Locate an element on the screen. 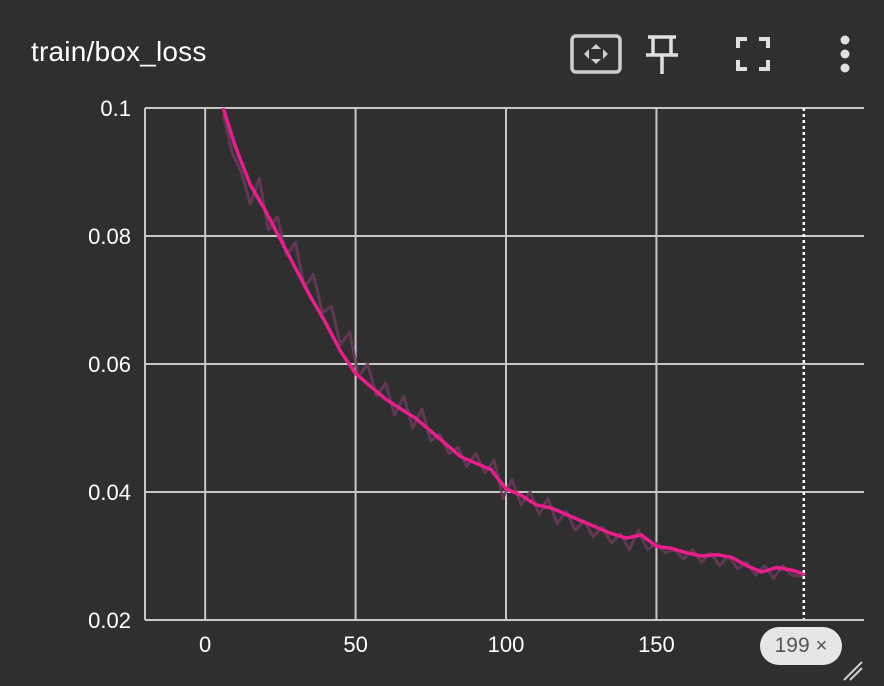 This screenshot has width=884, height=686. x-tick-label: 50 is located at coordinates (355, 644).